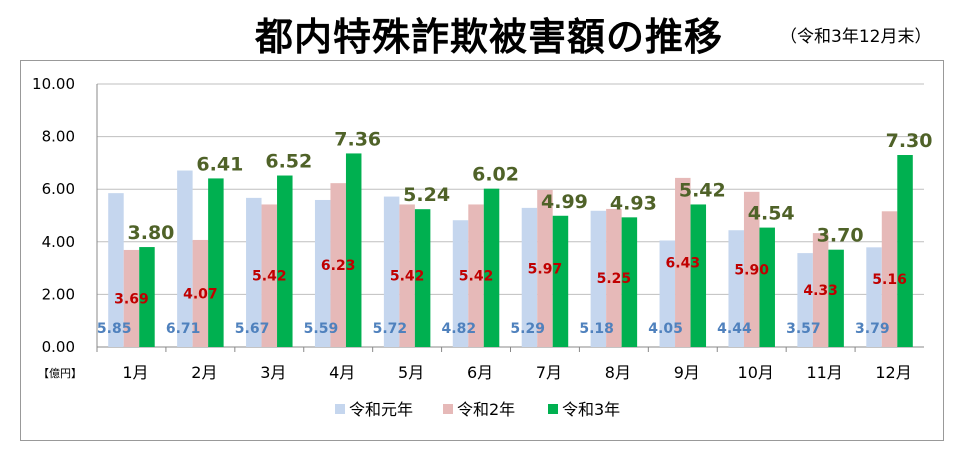 This screenshot has width=963, height=468. I want to click on data-label: 5.16, so click(889, 280).